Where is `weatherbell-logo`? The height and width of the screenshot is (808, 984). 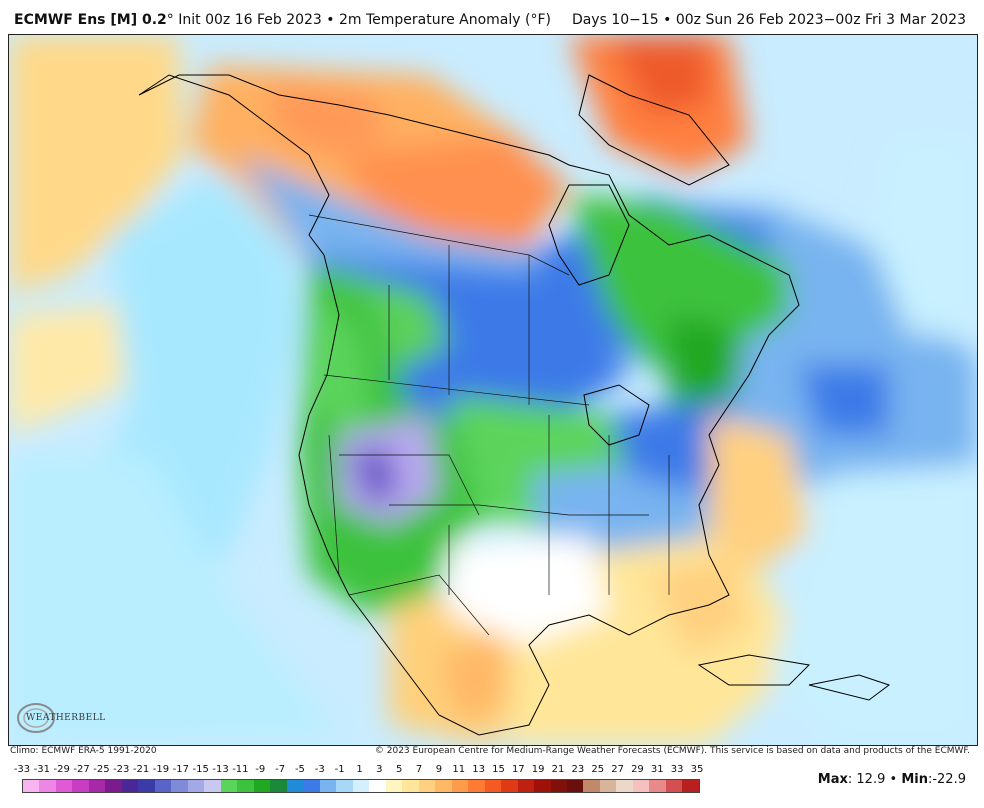
weatherbell-logo is located at coordinates (36, 718).